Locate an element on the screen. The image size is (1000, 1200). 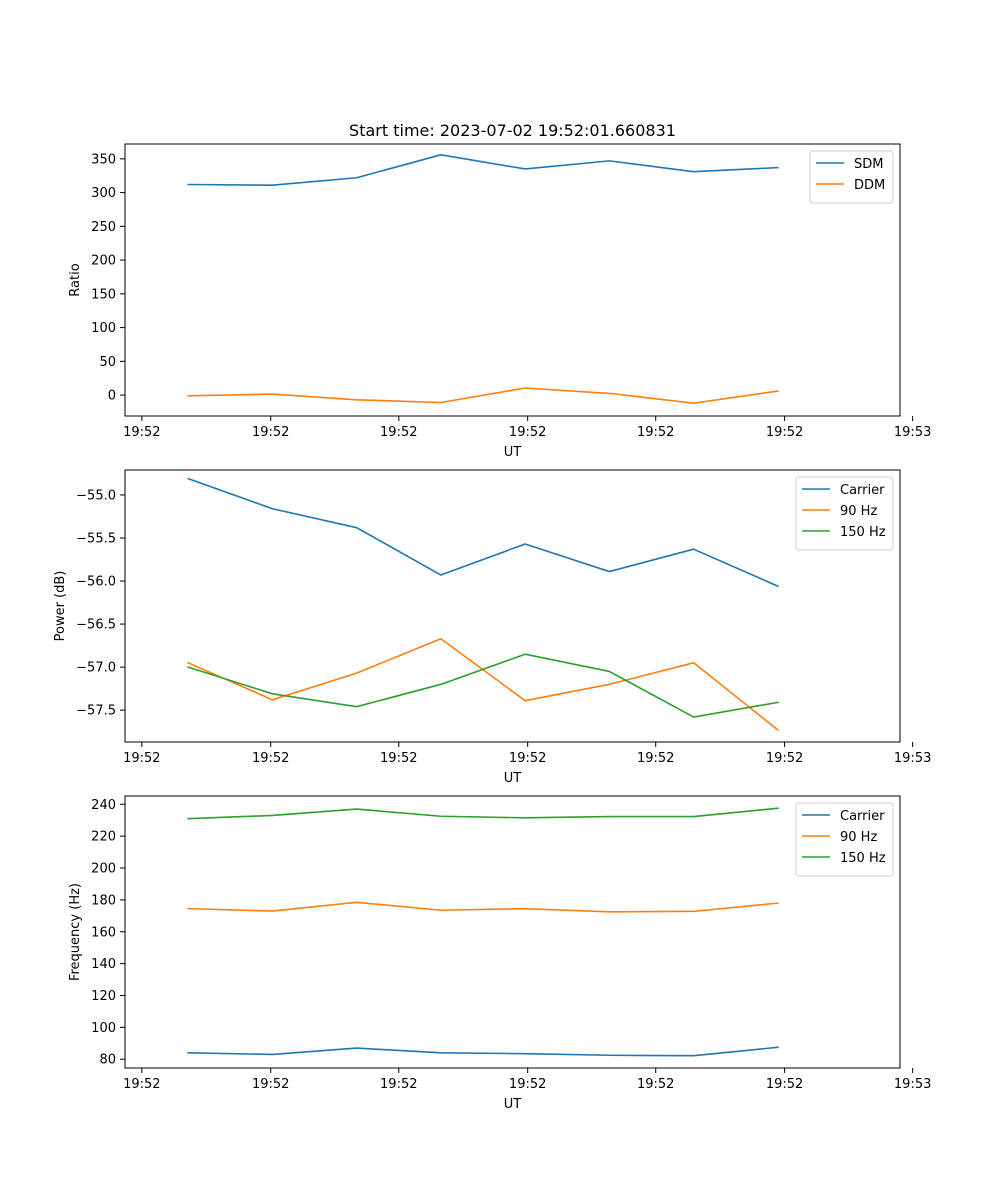
frequency-legend-label-carrier: Carrier is located at coordinates (862, 816).